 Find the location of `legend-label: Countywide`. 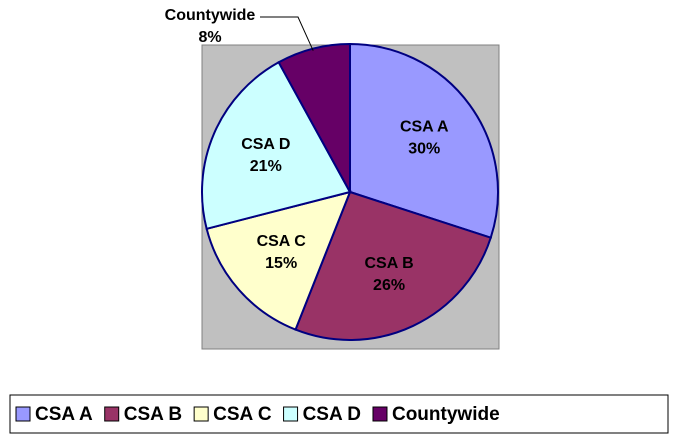

legend-label: Countywide is located at coordinates (446, 414).